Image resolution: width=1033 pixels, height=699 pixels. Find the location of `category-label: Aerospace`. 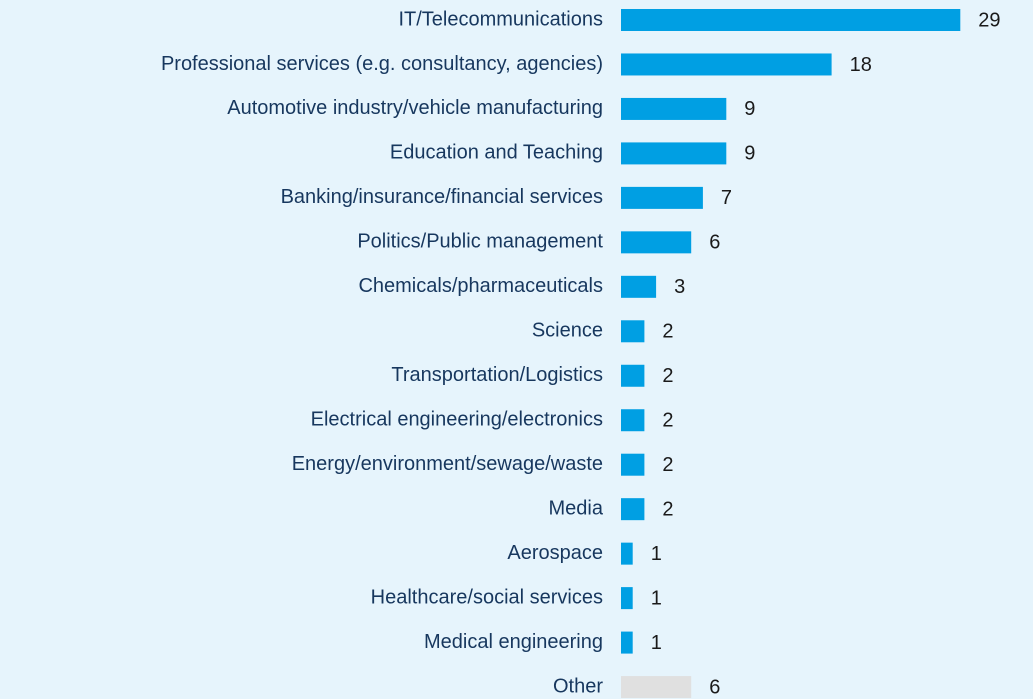

category-label: Aerospace is located at coordinates (555, 553).